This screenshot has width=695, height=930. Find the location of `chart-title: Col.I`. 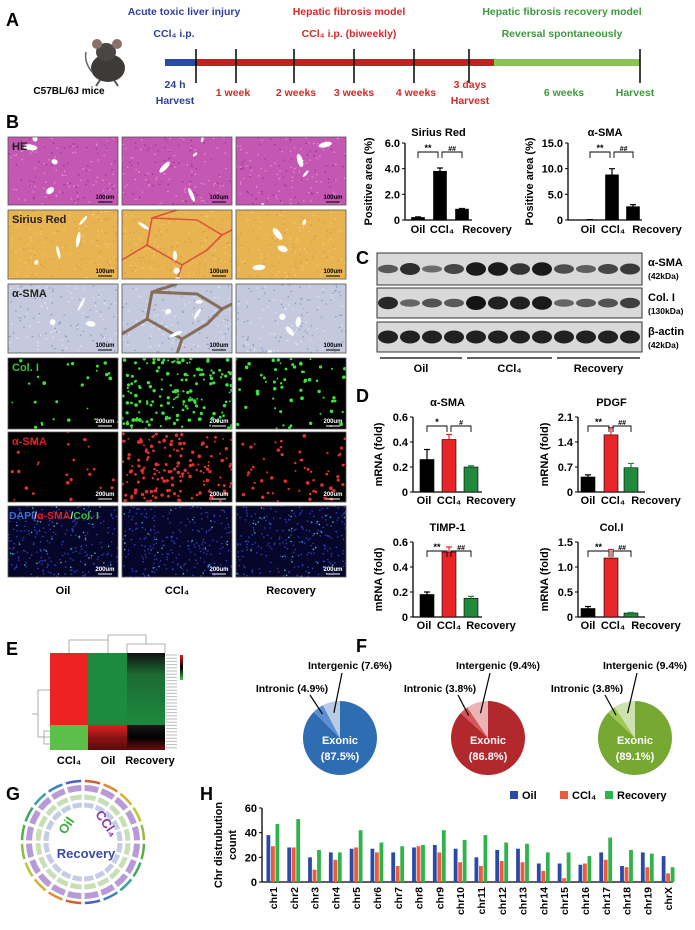

chart-title: Col.I is located at coordinates (612, 528).